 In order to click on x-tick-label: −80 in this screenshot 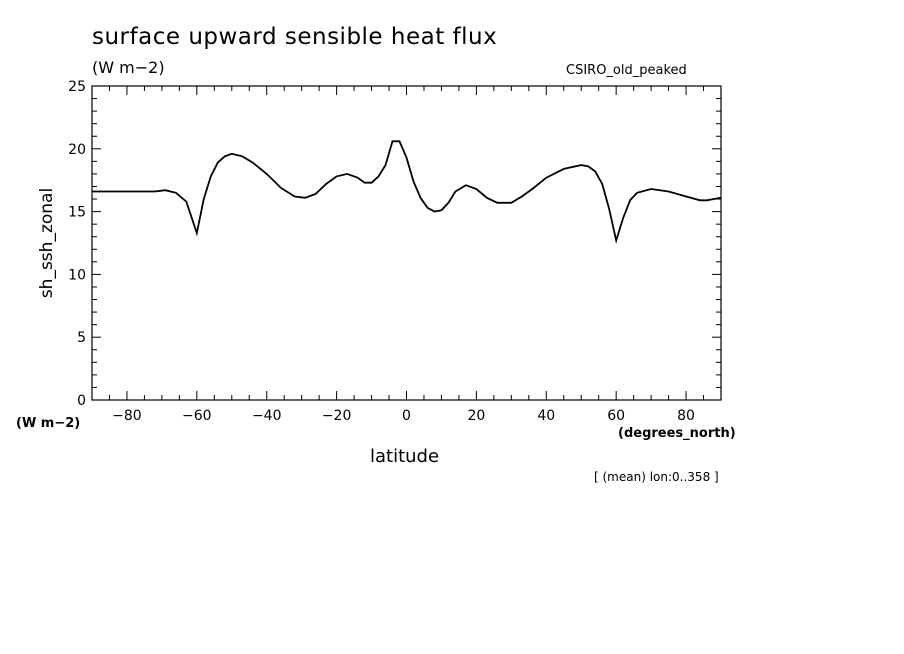, I will do `click(127, 416)`.